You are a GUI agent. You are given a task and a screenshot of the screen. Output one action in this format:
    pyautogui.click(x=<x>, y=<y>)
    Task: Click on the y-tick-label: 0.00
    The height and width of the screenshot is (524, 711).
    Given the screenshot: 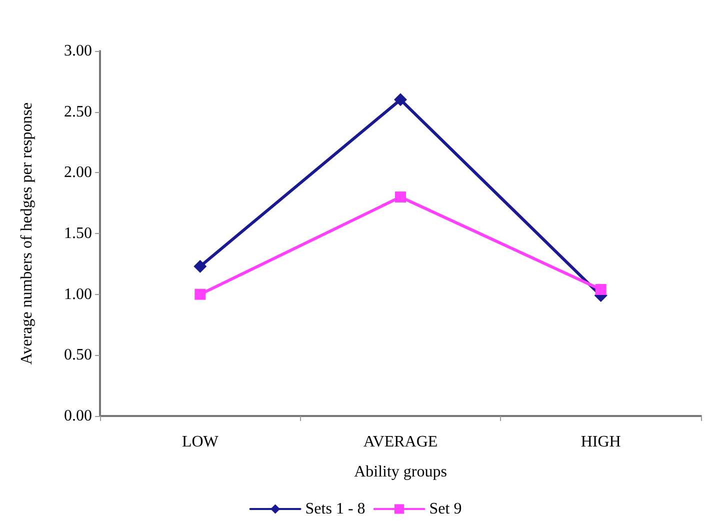 What is the action you would take?
    pyautogui.click(x=78, y=416)
    